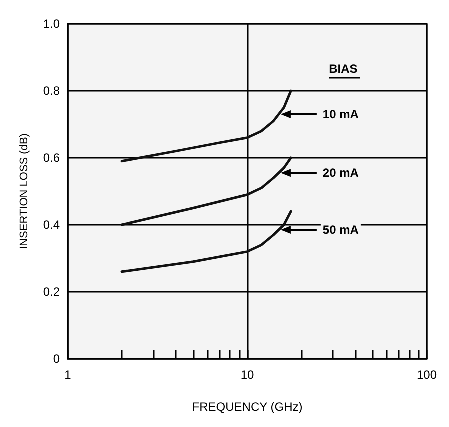 This screenshot has height=427, width=449. I want to click on y-tick-label: 0.2, so click(51, 292).